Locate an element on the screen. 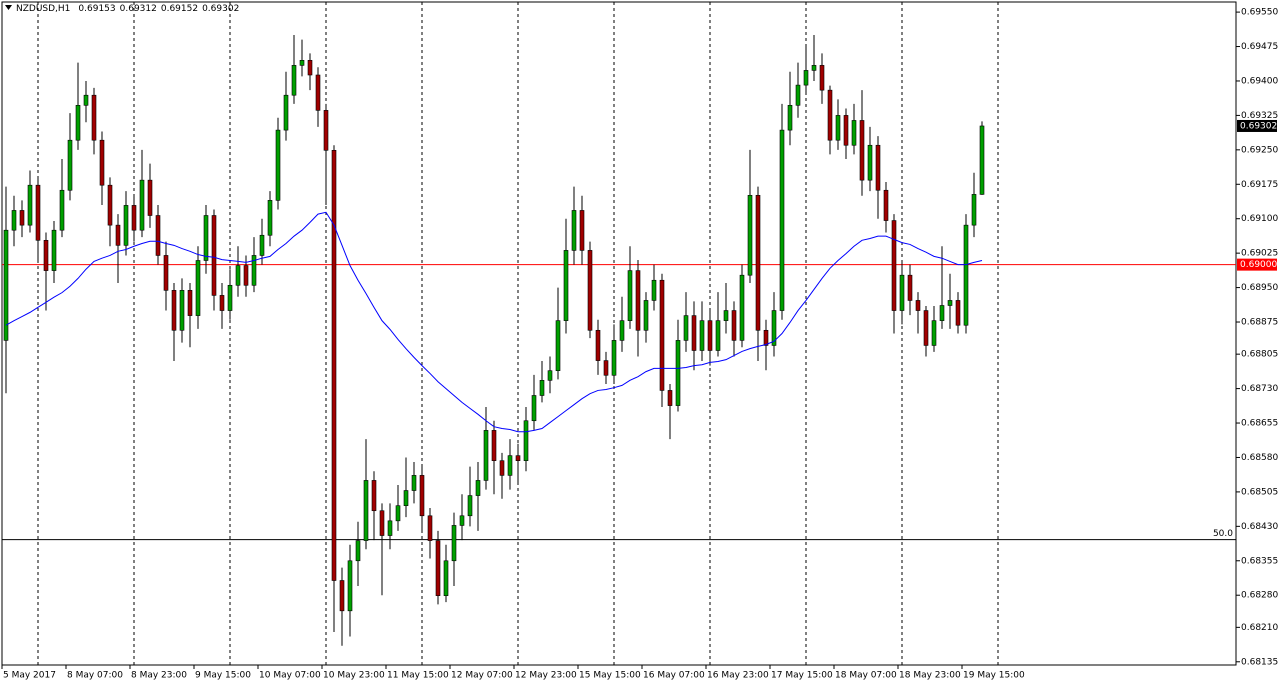 The width and height of the screenshot is (1278, 685). y-tick-label: 0.68730 is located at coordinates (1259, 389).